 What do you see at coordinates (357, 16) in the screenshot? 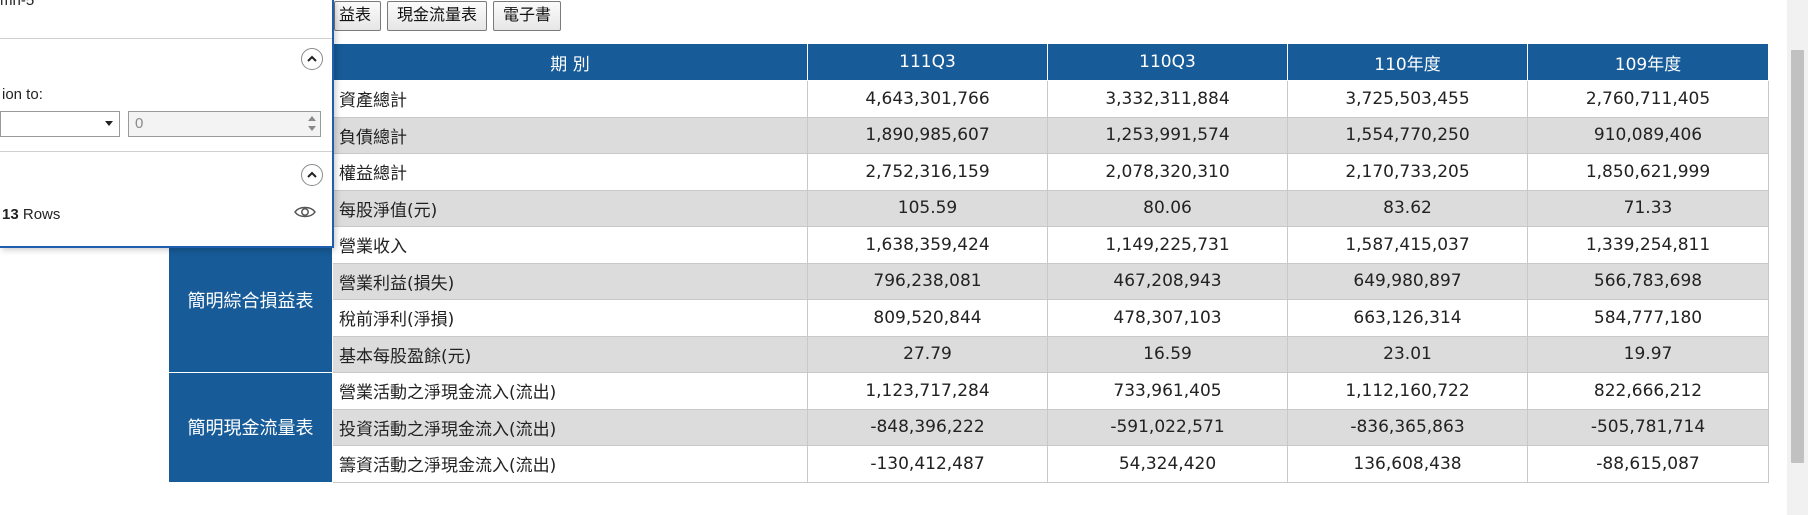
I see `tab-income-statement: 益表` at bounding box center [357, 16].